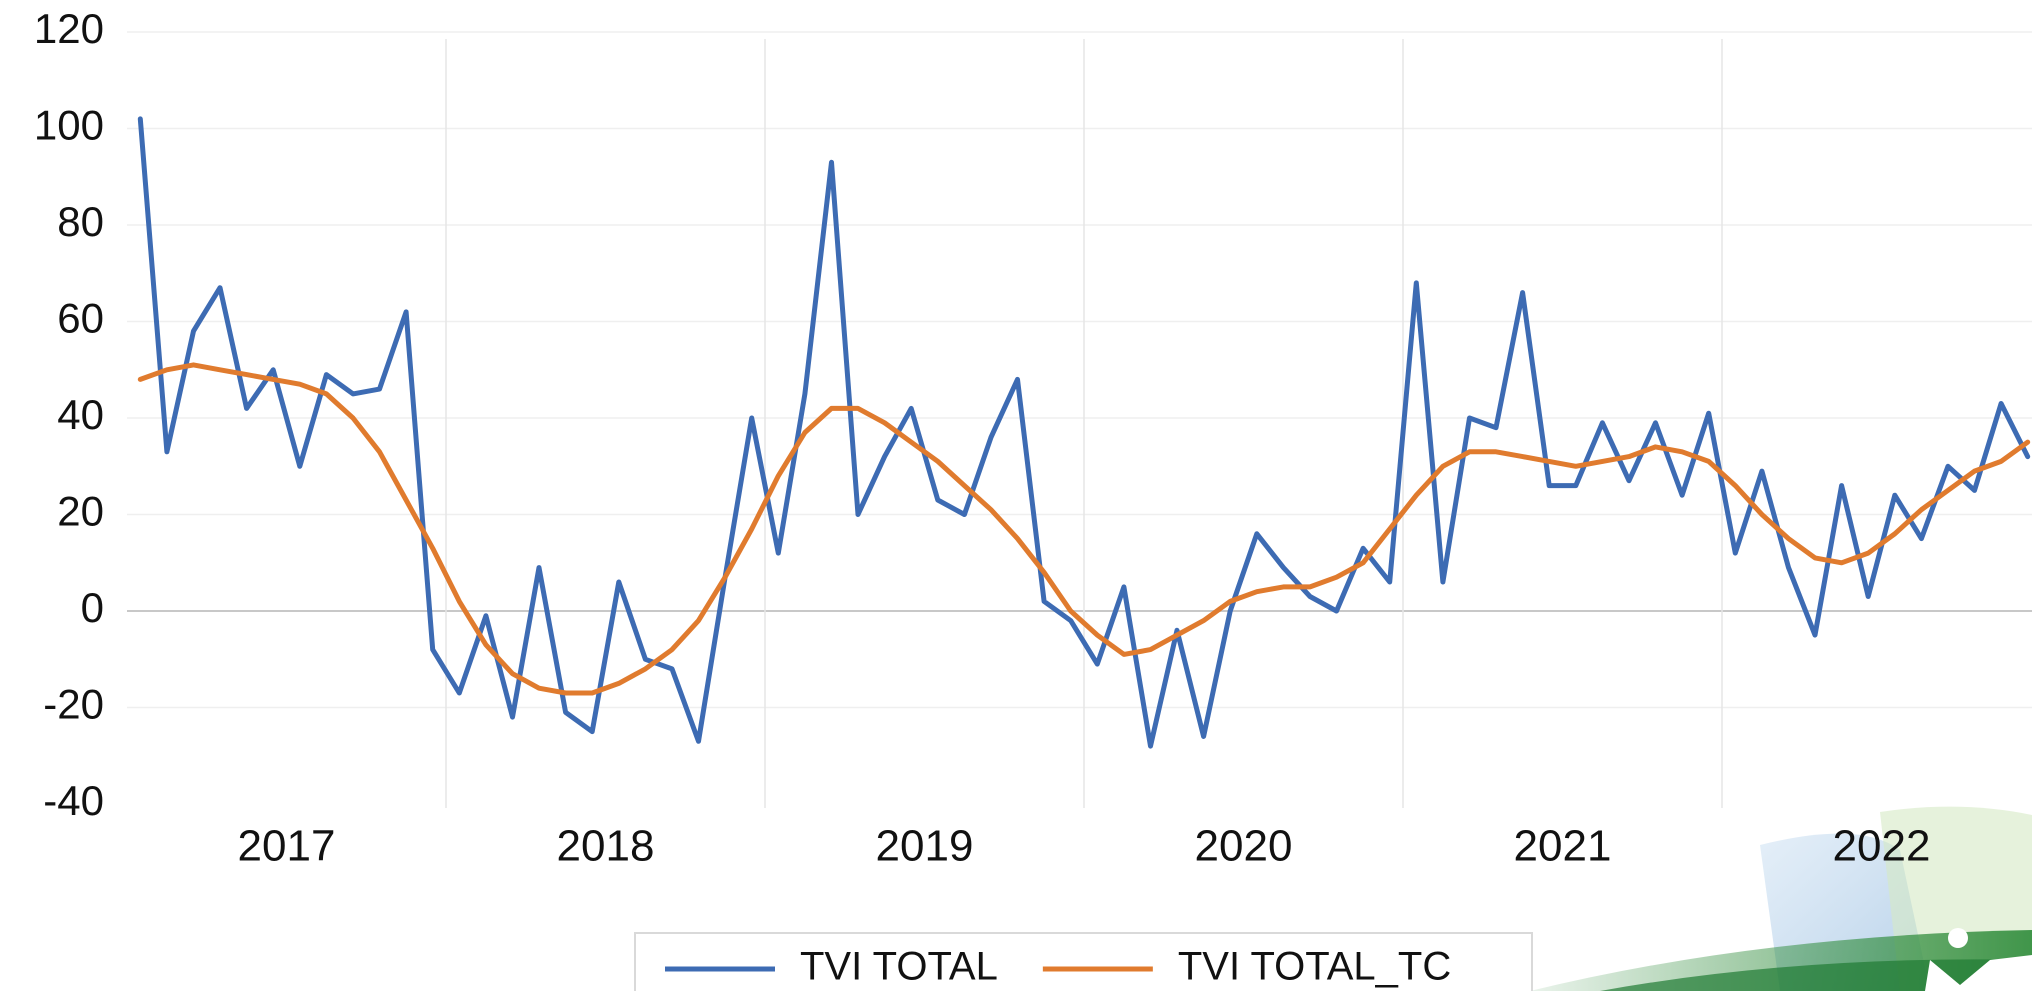  Describe the element at coordinates (80, 318) in the screenshot. I see `y-tick-label: 60` at that location.